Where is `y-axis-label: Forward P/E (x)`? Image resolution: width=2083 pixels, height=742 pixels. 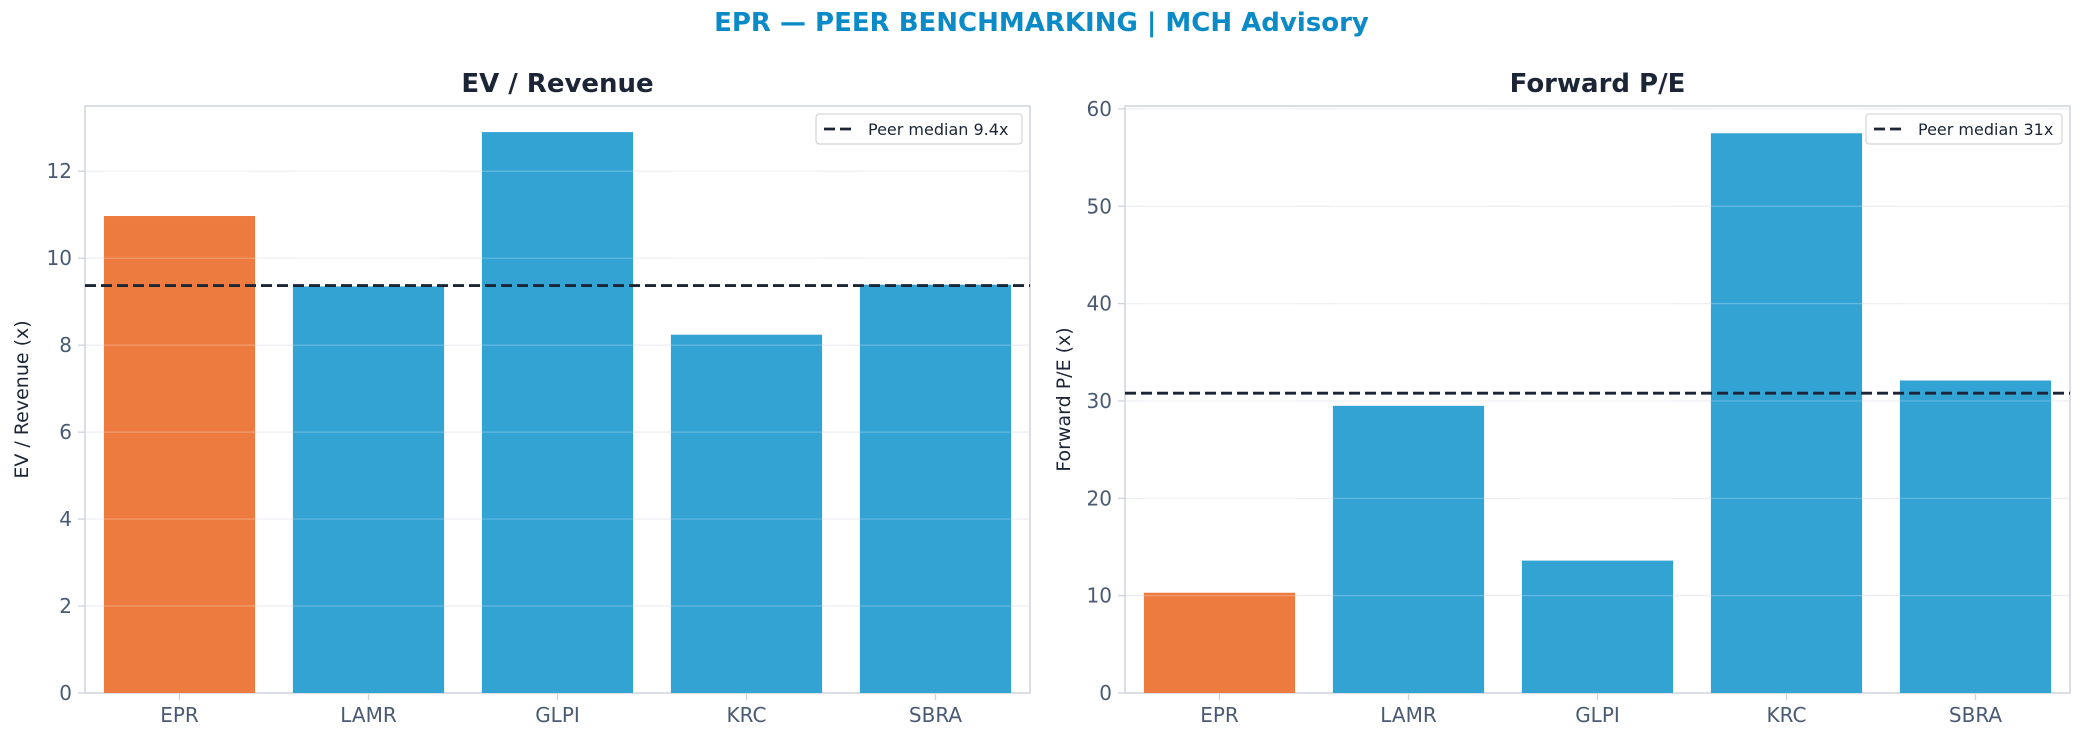
y-axis-label: Forward P/E (x) is located at coordinates (1064, 399).